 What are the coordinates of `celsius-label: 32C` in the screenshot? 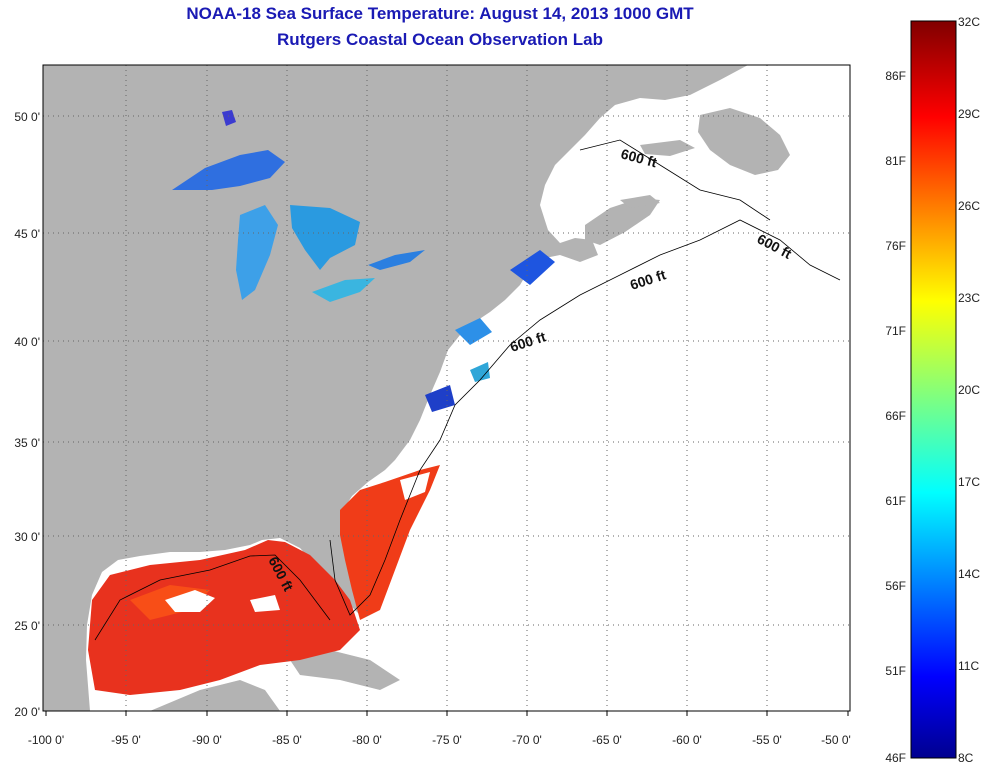 It's located at (969, 22).